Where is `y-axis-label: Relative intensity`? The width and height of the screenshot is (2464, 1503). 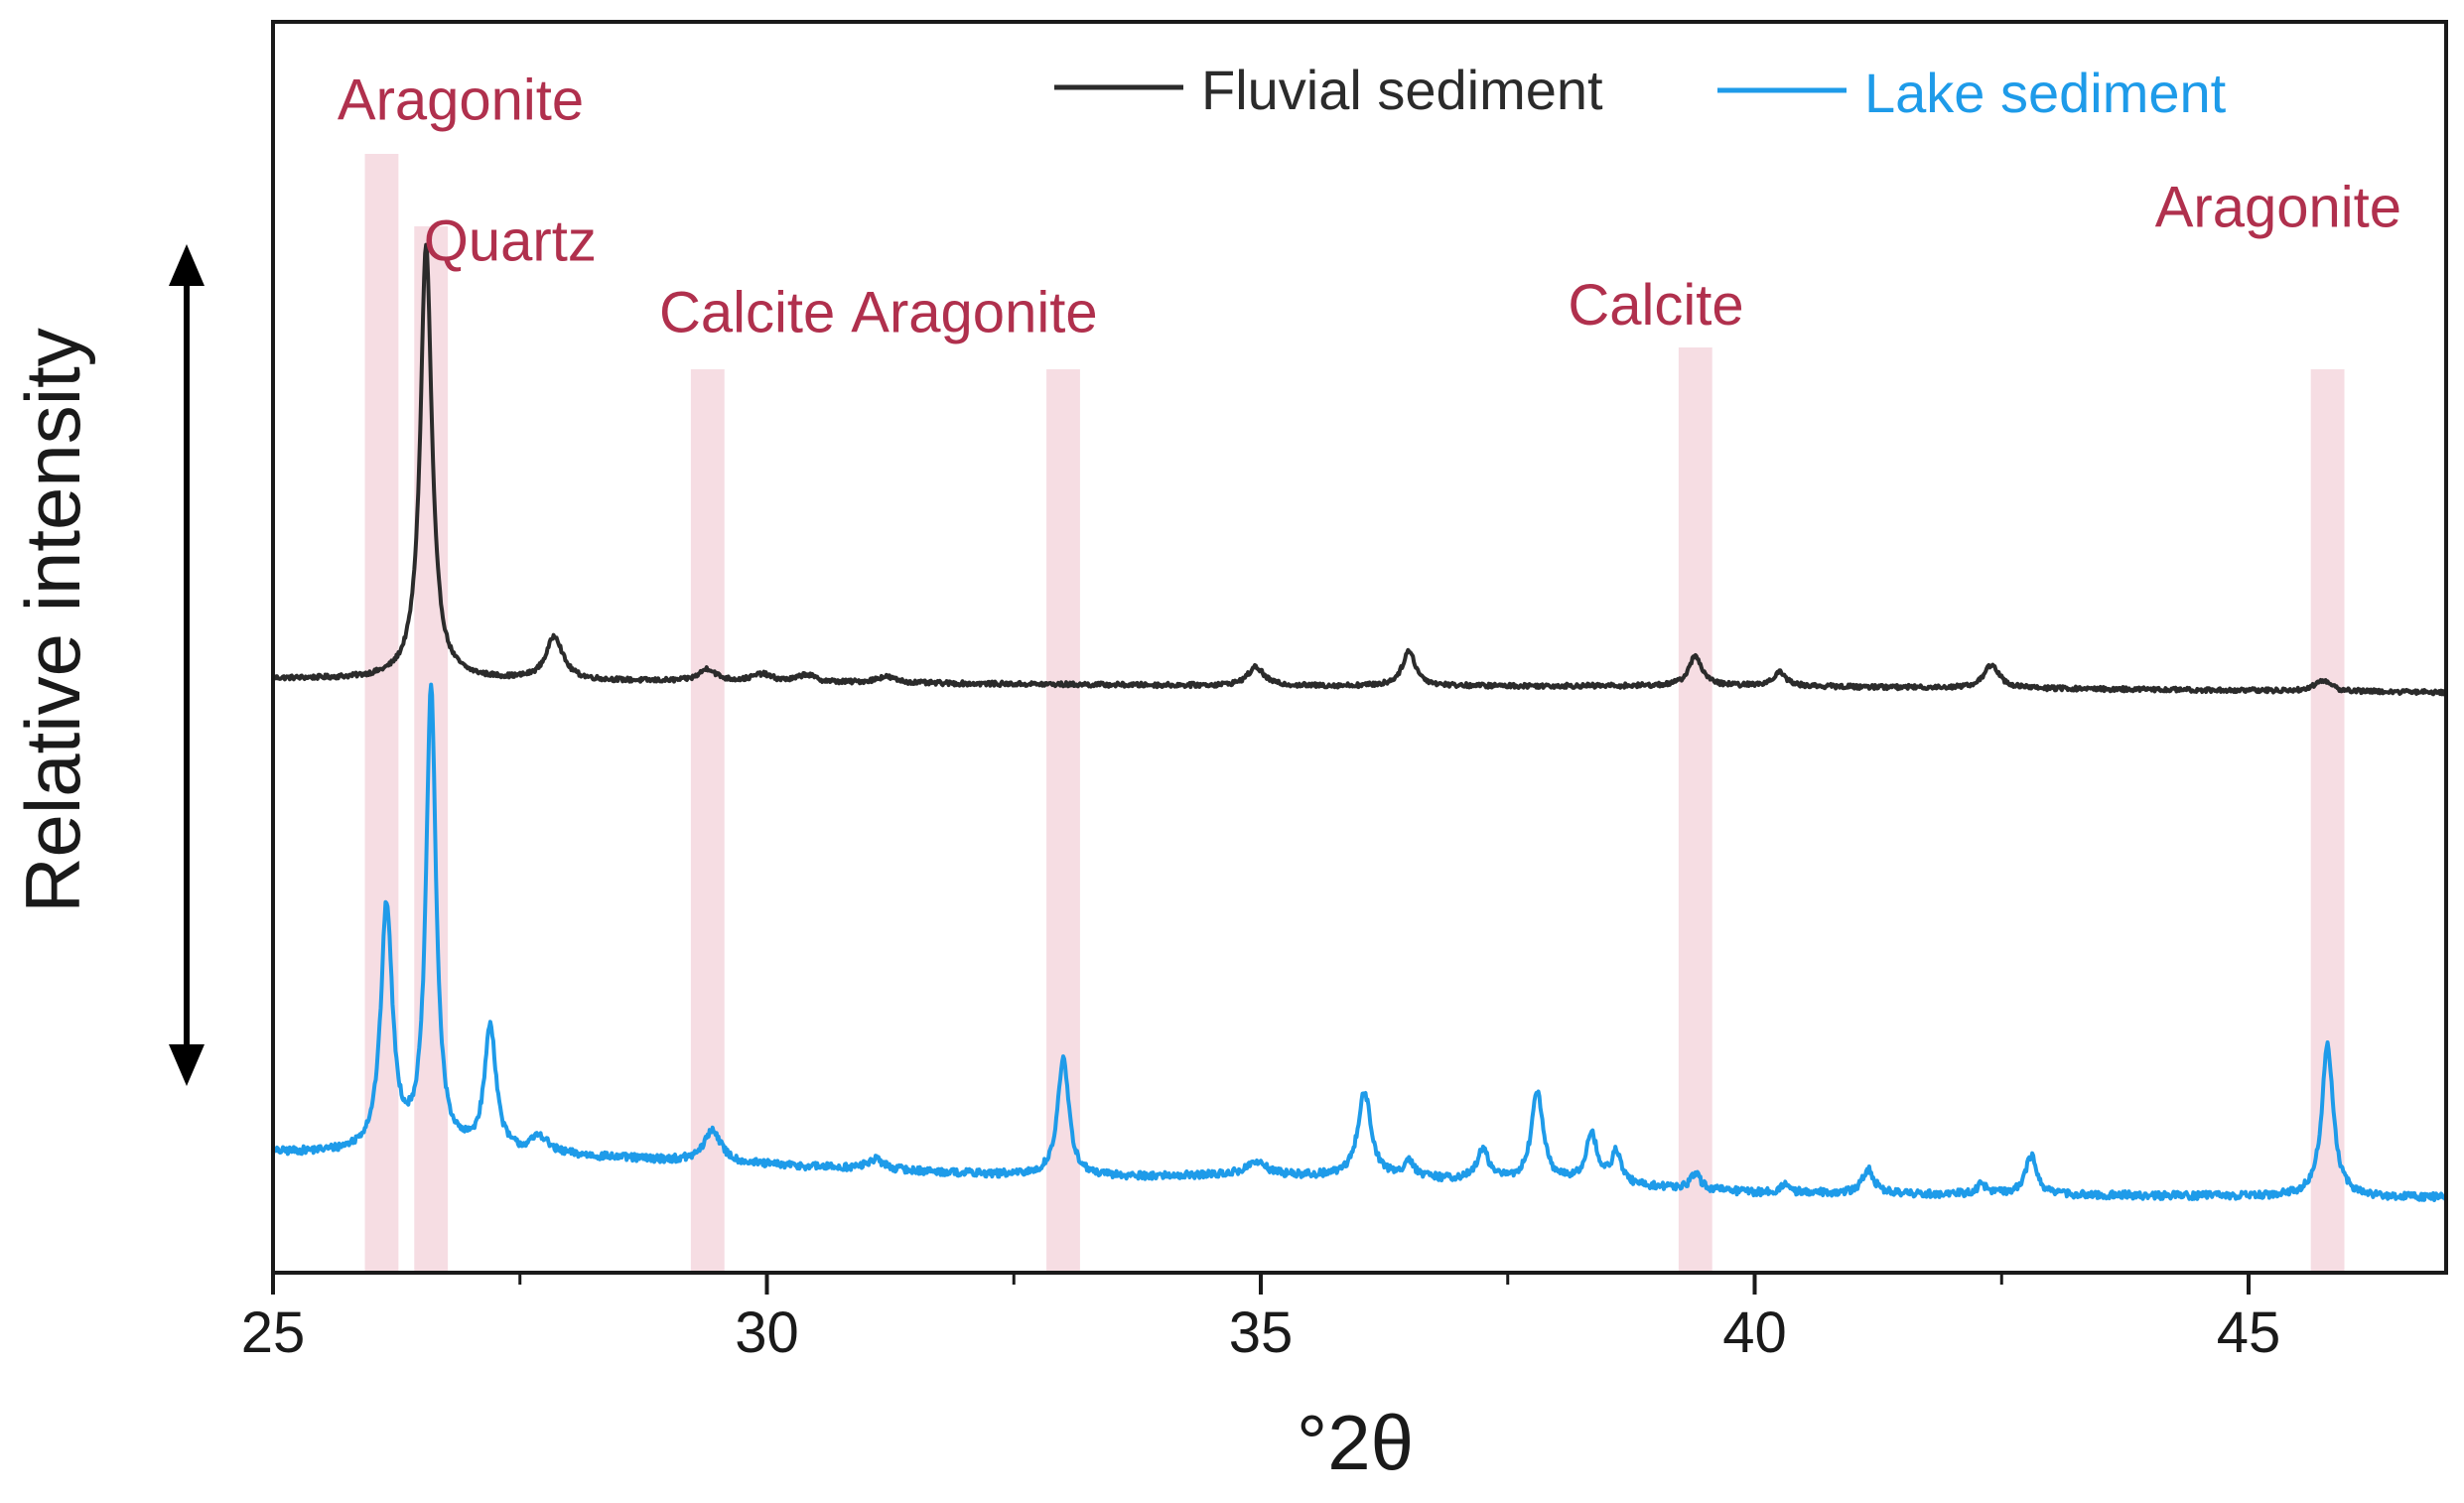
y-axis-label: Relative intensity is located at coordinates (52, 620).